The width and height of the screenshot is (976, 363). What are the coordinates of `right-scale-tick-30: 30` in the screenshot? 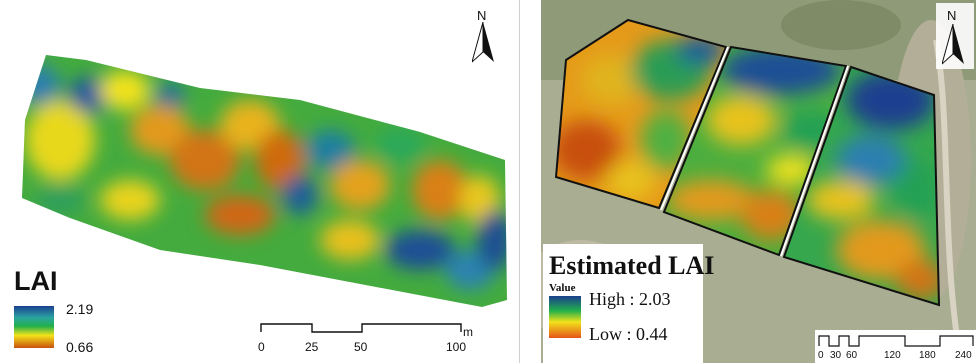 It's located at (836, 355).